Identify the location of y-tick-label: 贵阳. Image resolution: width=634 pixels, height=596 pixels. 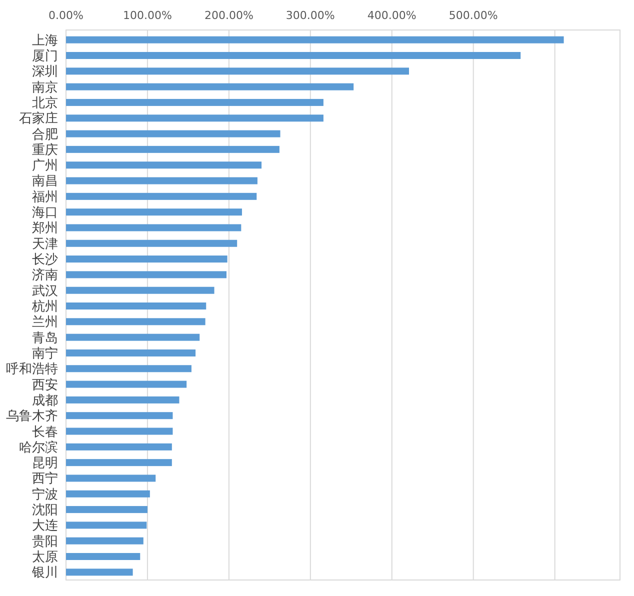
(45, 542).